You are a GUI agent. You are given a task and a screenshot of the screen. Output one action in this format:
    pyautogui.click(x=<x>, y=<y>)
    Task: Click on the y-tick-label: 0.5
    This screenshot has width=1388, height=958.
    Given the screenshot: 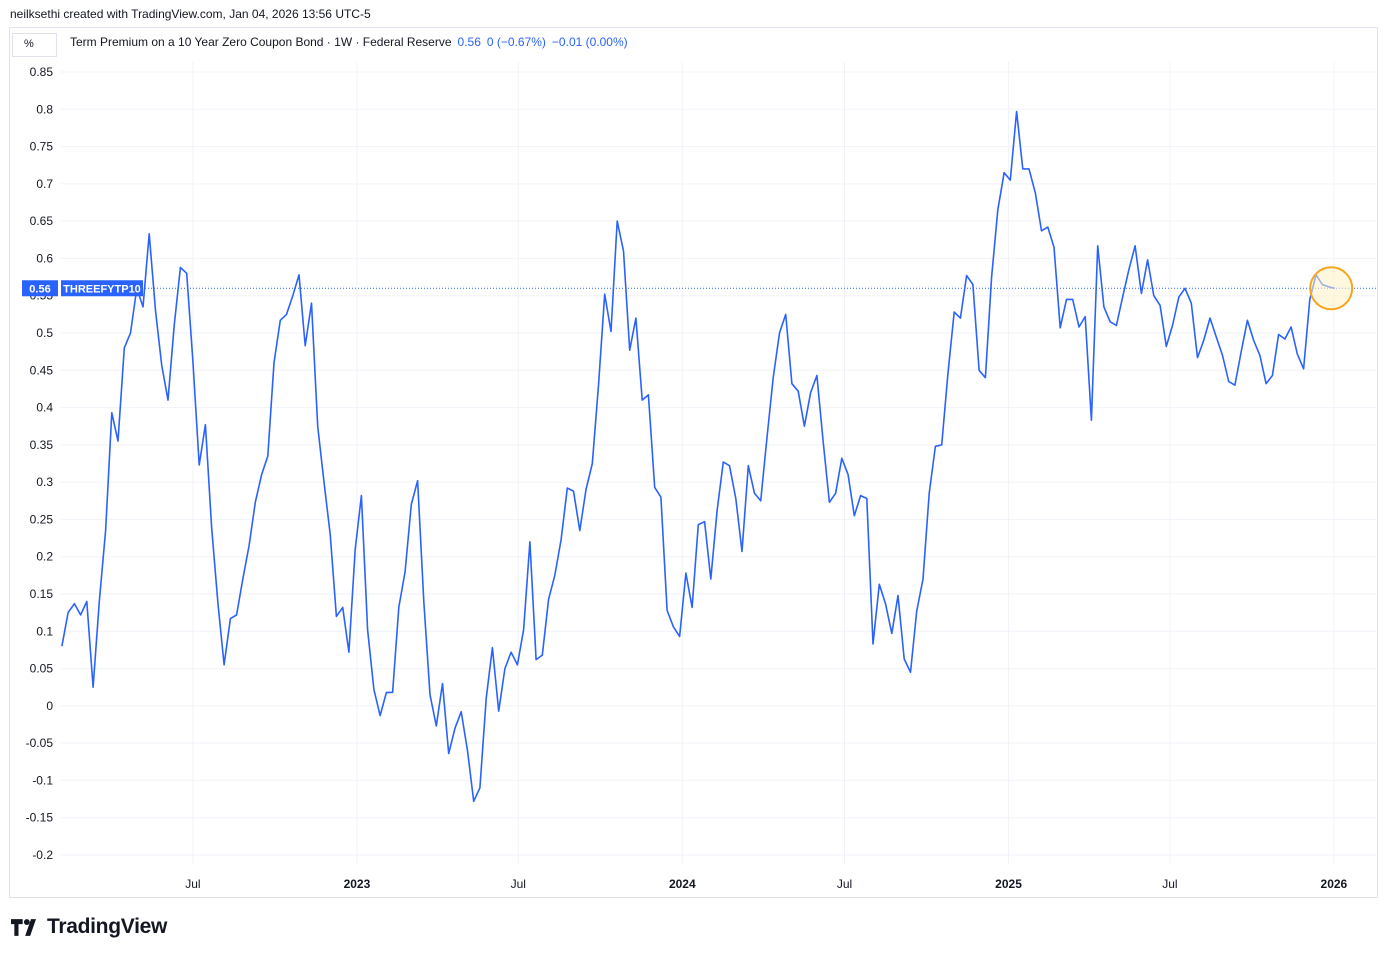 What is the action you would take?
    pyautogui.click(x=44, y=333)
    